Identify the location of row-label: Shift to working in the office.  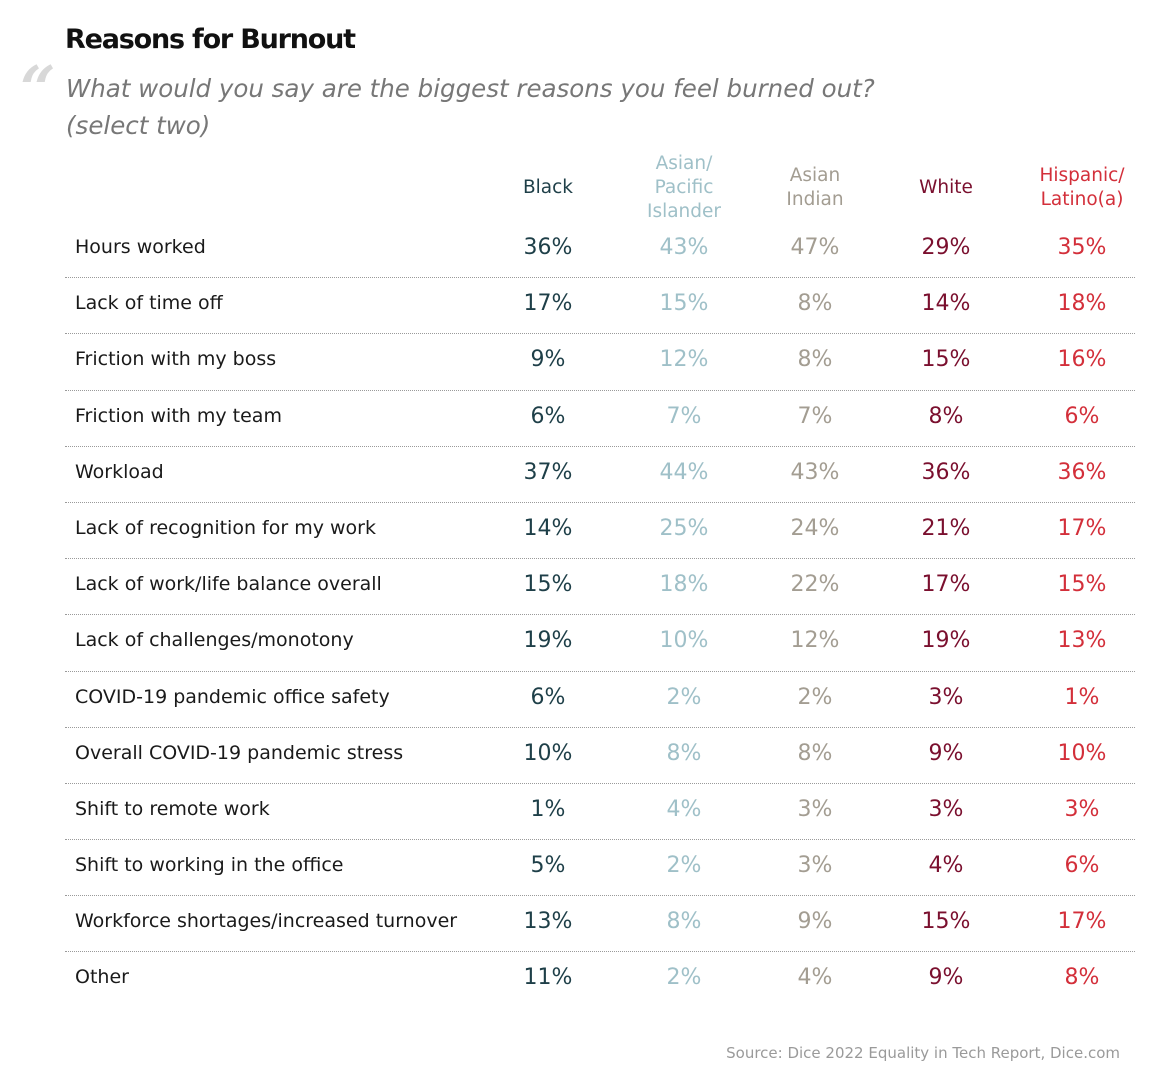
(209, 865).